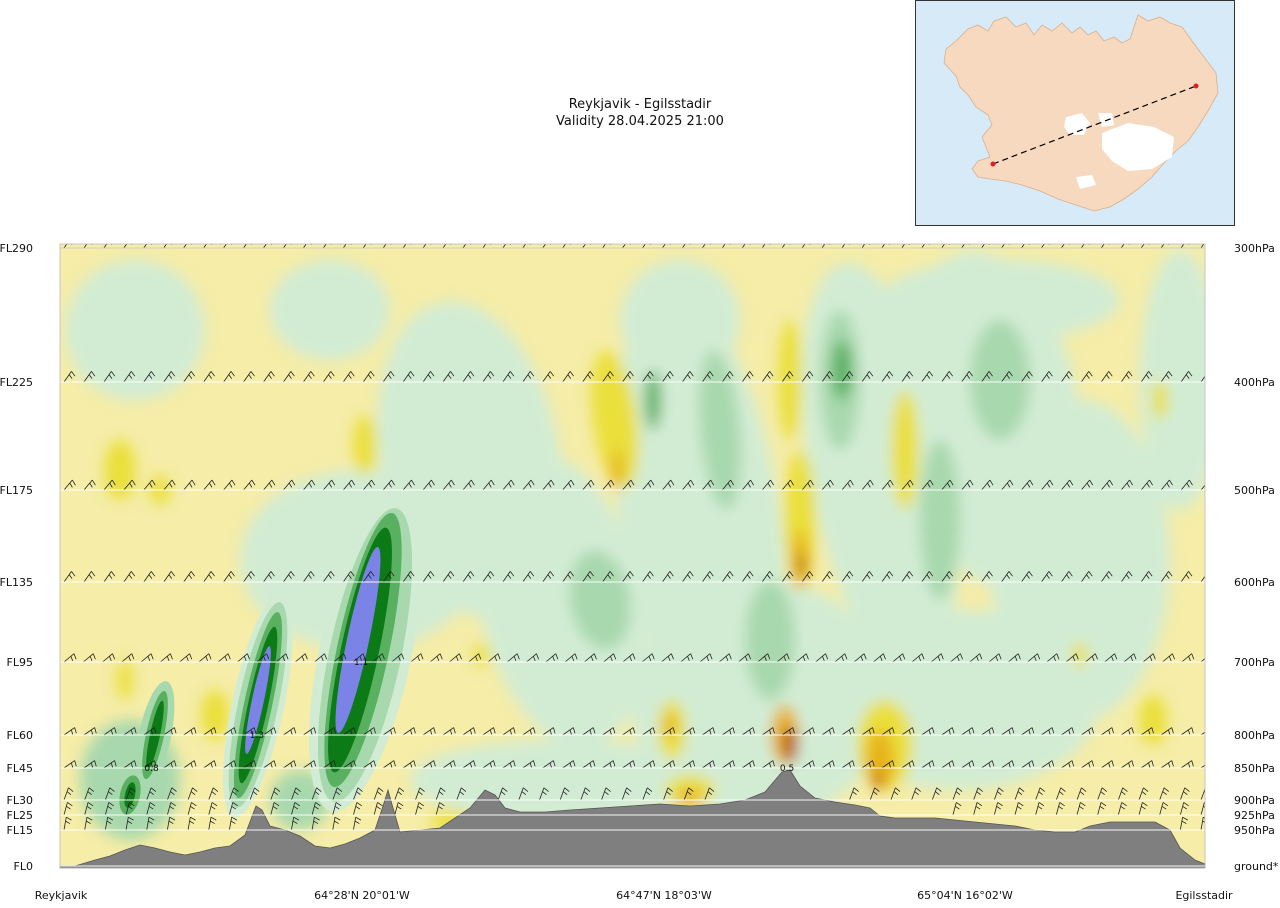 The image size is (1280, 908). What do you see at coordinates (257, 736) in the screenshot?
I see `value-label: 1.3` at bounding box center [257, 736].